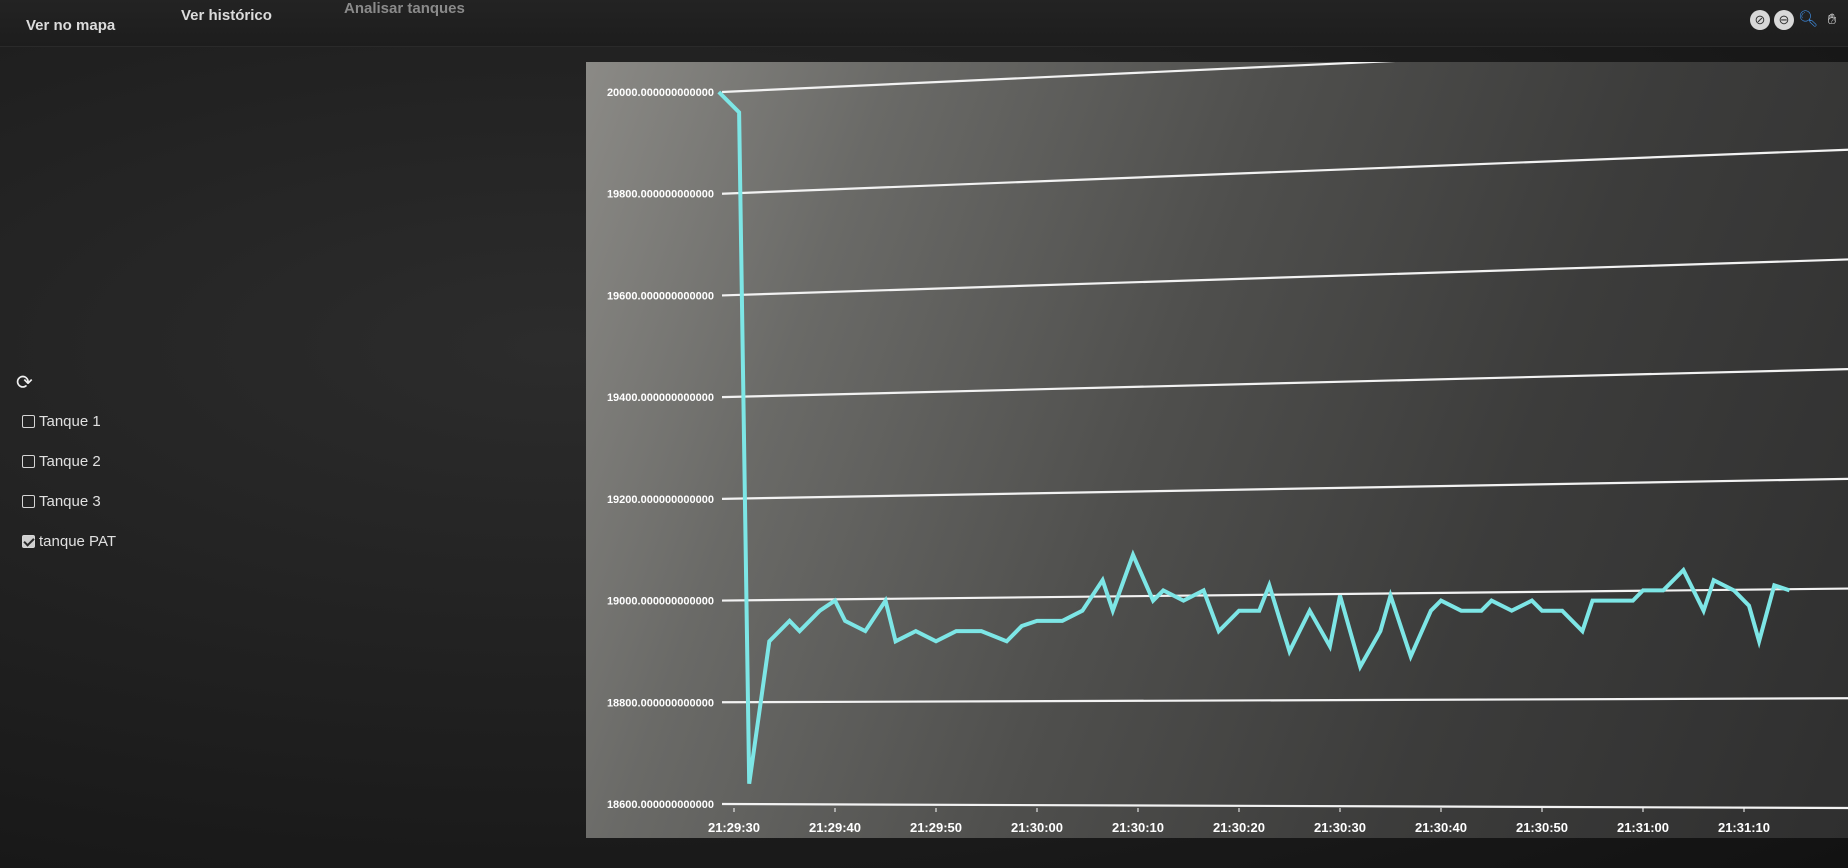 This screenshot has width=1848, height=868. I want to click on chart-toolbar: ⊘ ⊖ 🔍︎ ✋︎, so click(1796, 20).